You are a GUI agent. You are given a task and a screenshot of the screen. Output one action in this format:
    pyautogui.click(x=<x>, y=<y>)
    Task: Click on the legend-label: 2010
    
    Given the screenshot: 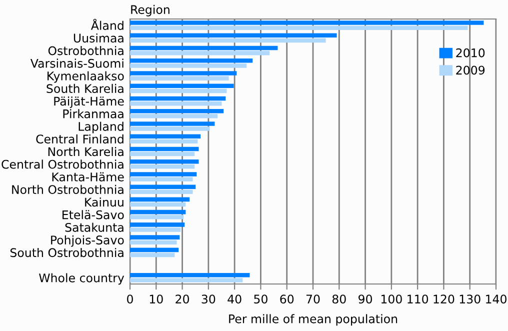 What is the action you would take?
    pyautogui.click(x=470, y=53)
    